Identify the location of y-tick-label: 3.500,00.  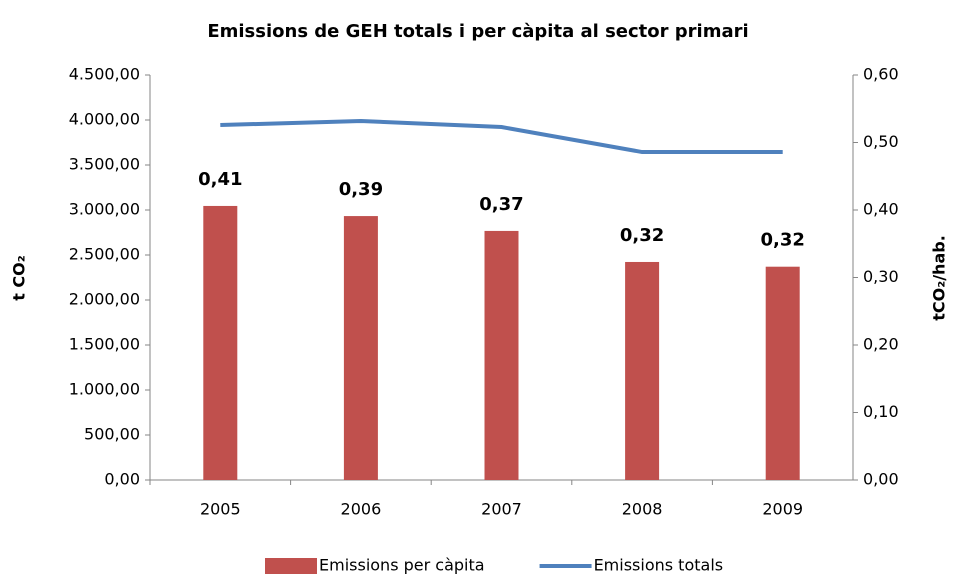
(104, 164).